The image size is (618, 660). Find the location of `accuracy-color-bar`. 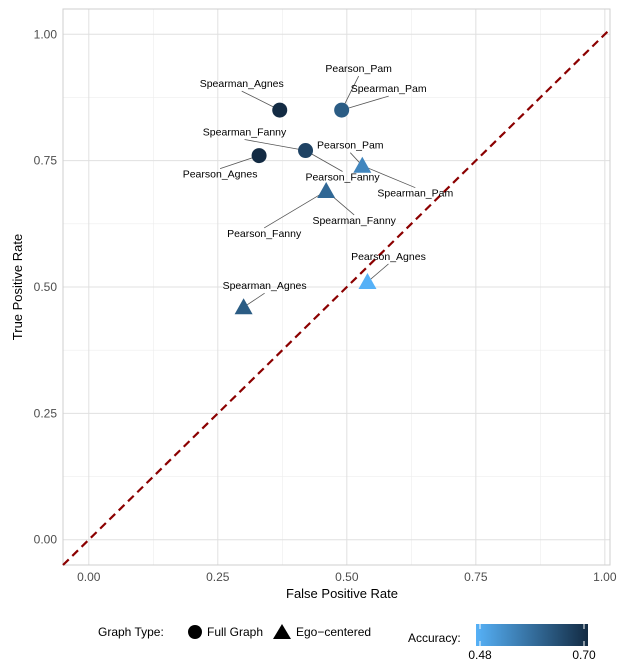

accuracy-color-bar is located at coordinates (532, 635).